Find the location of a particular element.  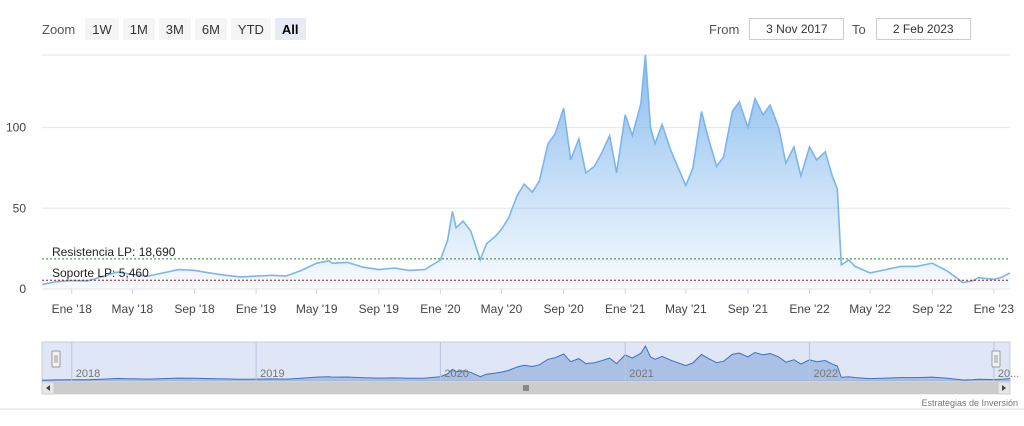

zoom-3m-button: 3M is located at coordinates (174, 29).